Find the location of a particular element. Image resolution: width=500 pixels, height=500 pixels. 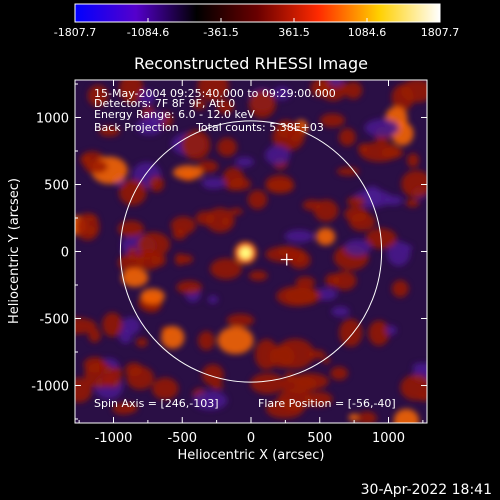

x-tick-label: 1000 is located at coordinates (388, 438).